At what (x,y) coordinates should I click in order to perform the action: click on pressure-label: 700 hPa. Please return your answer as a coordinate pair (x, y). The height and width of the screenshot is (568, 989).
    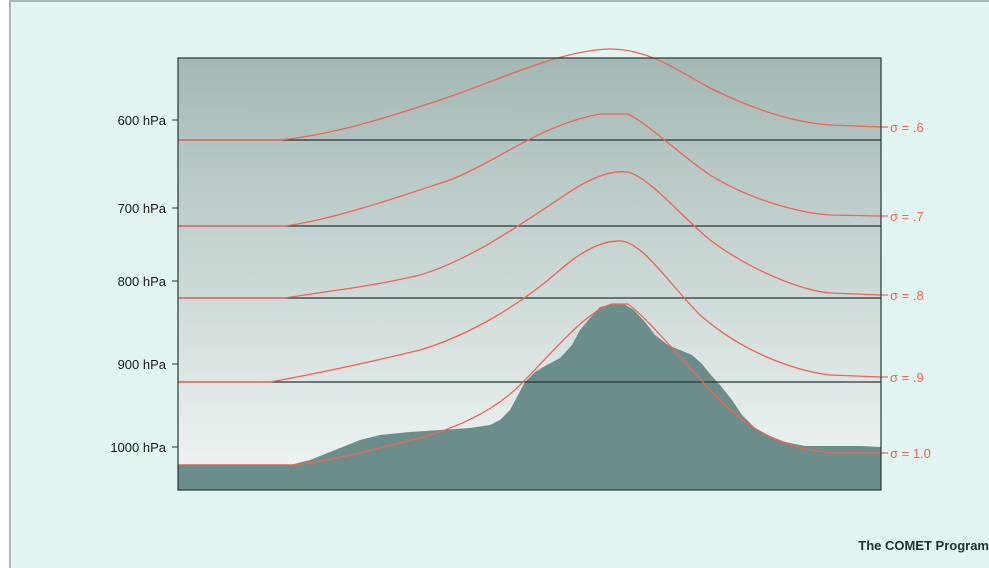
    Looking at the image, I should click on (142, 208).